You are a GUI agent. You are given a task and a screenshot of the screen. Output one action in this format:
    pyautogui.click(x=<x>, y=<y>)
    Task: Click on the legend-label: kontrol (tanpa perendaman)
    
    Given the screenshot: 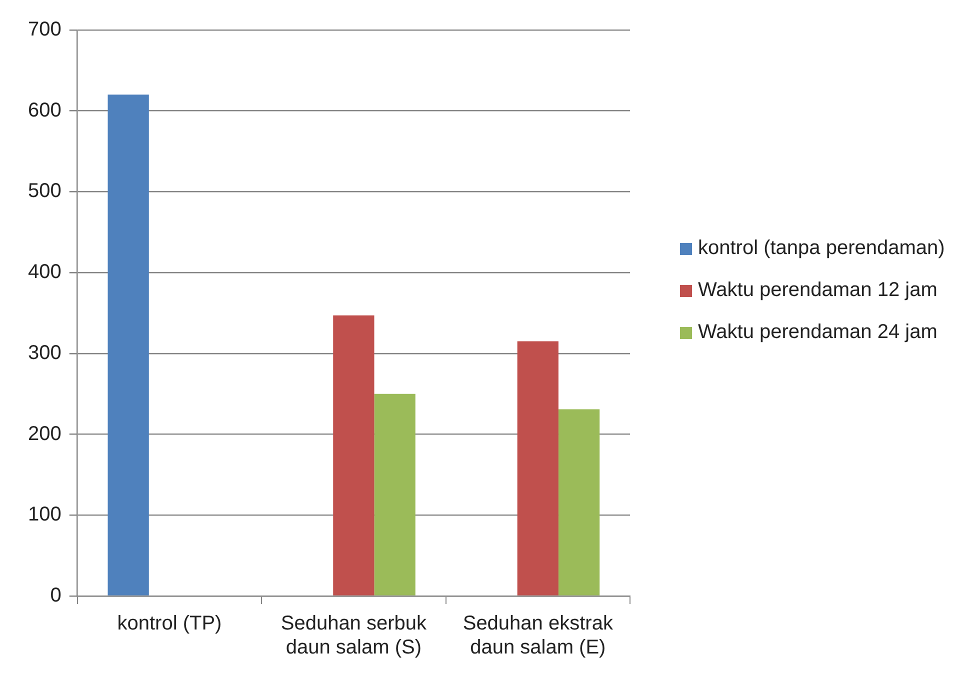 What is the action you would take?
    pyautogui.click(x=821, y=248)
    